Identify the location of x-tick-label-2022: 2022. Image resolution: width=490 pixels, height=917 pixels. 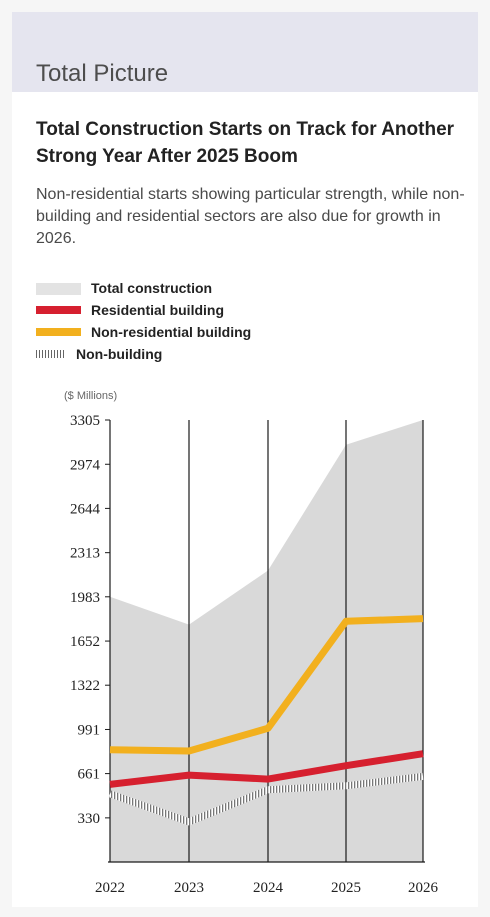
(110, 888).